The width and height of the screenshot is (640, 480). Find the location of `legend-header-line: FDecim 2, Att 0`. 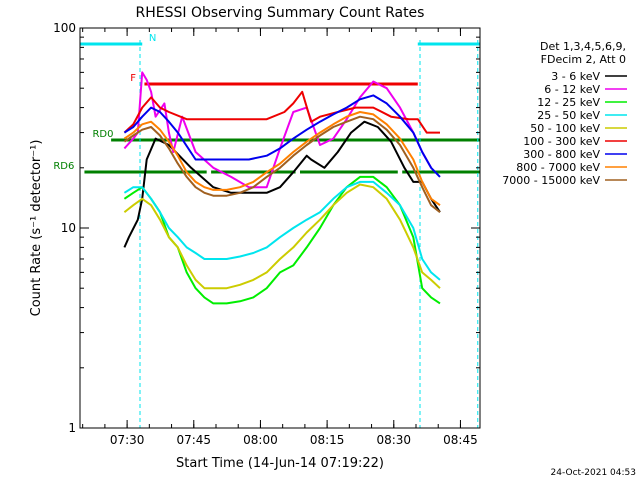

legend-header-line: FDecim 2, Att 0 is located at coordinates (583, 59).